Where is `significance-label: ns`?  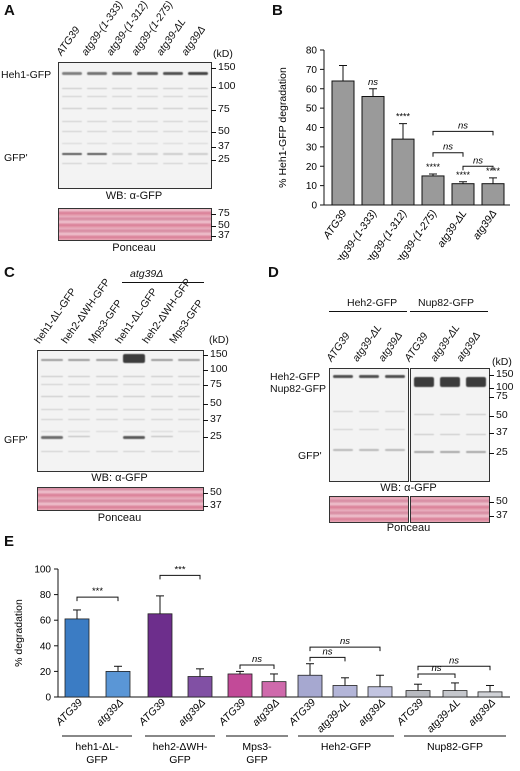
significance-label: ns is located at coordinates (373, 82).